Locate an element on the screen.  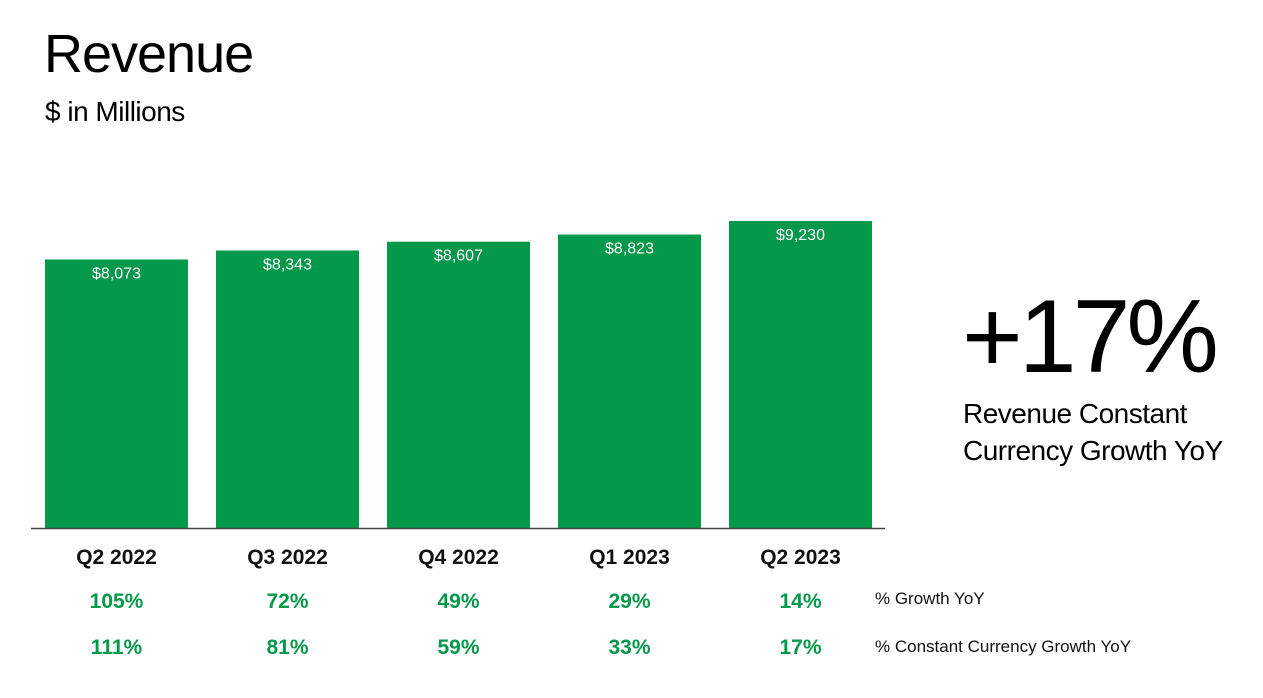
cc-growth-yoy-value: 17% is located at coordinates (800, 647).